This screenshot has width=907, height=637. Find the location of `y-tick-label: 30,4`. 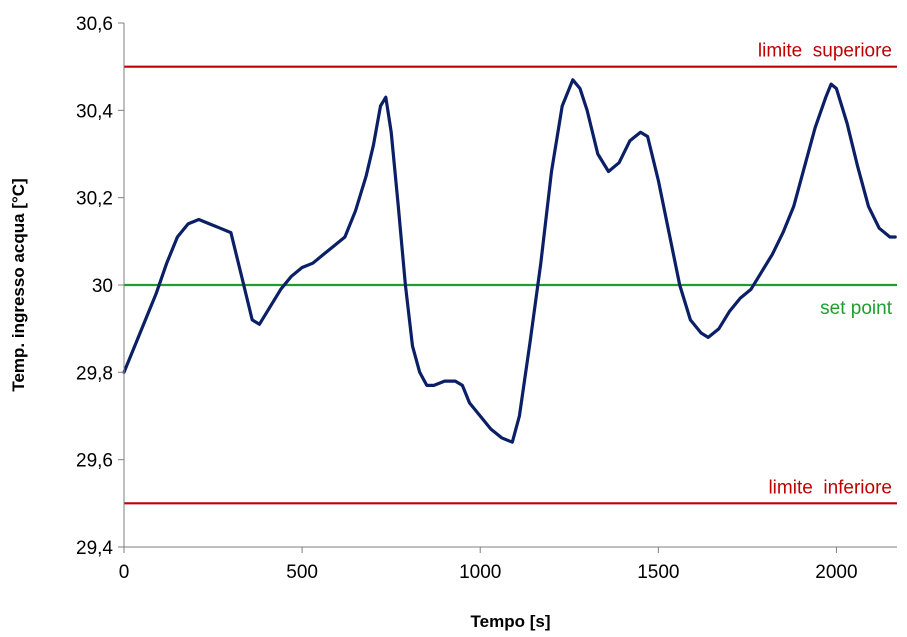

y-tick-label: 30,4 is located at coordinates (94, 111).